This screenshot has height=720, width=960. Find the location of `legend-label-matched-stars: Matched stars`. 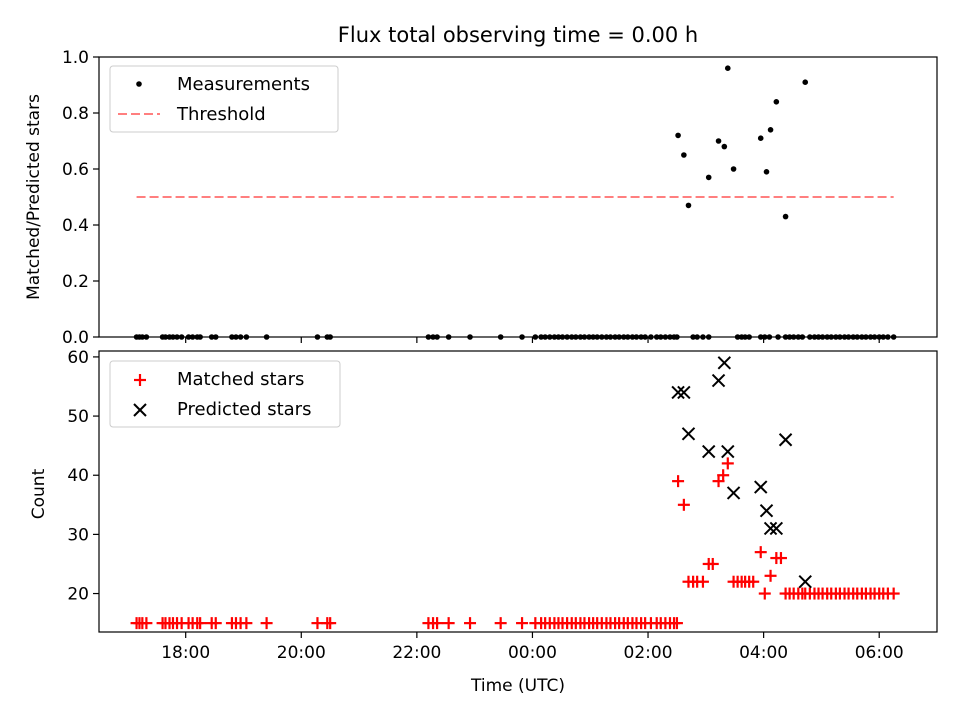

legend-label-matched-stars: Matched stars is located at coordinates (240, 379).